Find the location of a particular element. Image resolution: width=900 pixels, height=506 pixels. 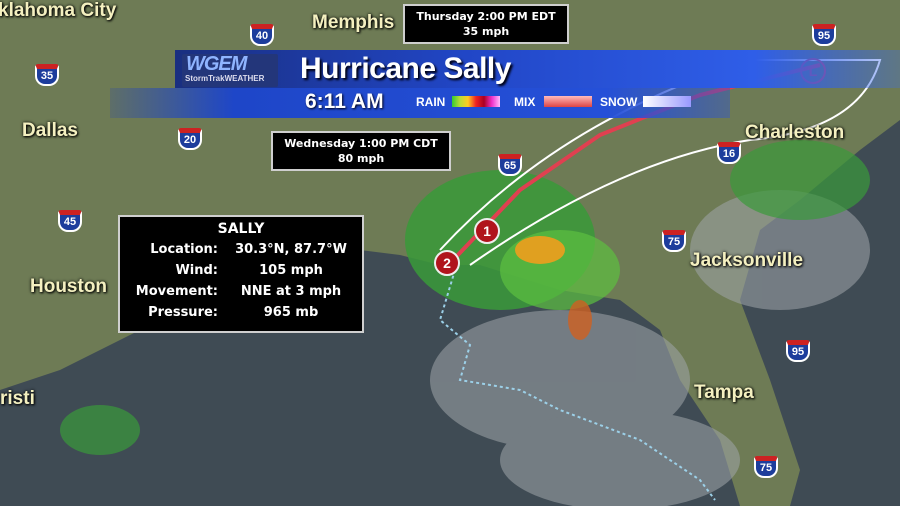

page-title: Hurricane Sally is located at coordinates (405, 68).